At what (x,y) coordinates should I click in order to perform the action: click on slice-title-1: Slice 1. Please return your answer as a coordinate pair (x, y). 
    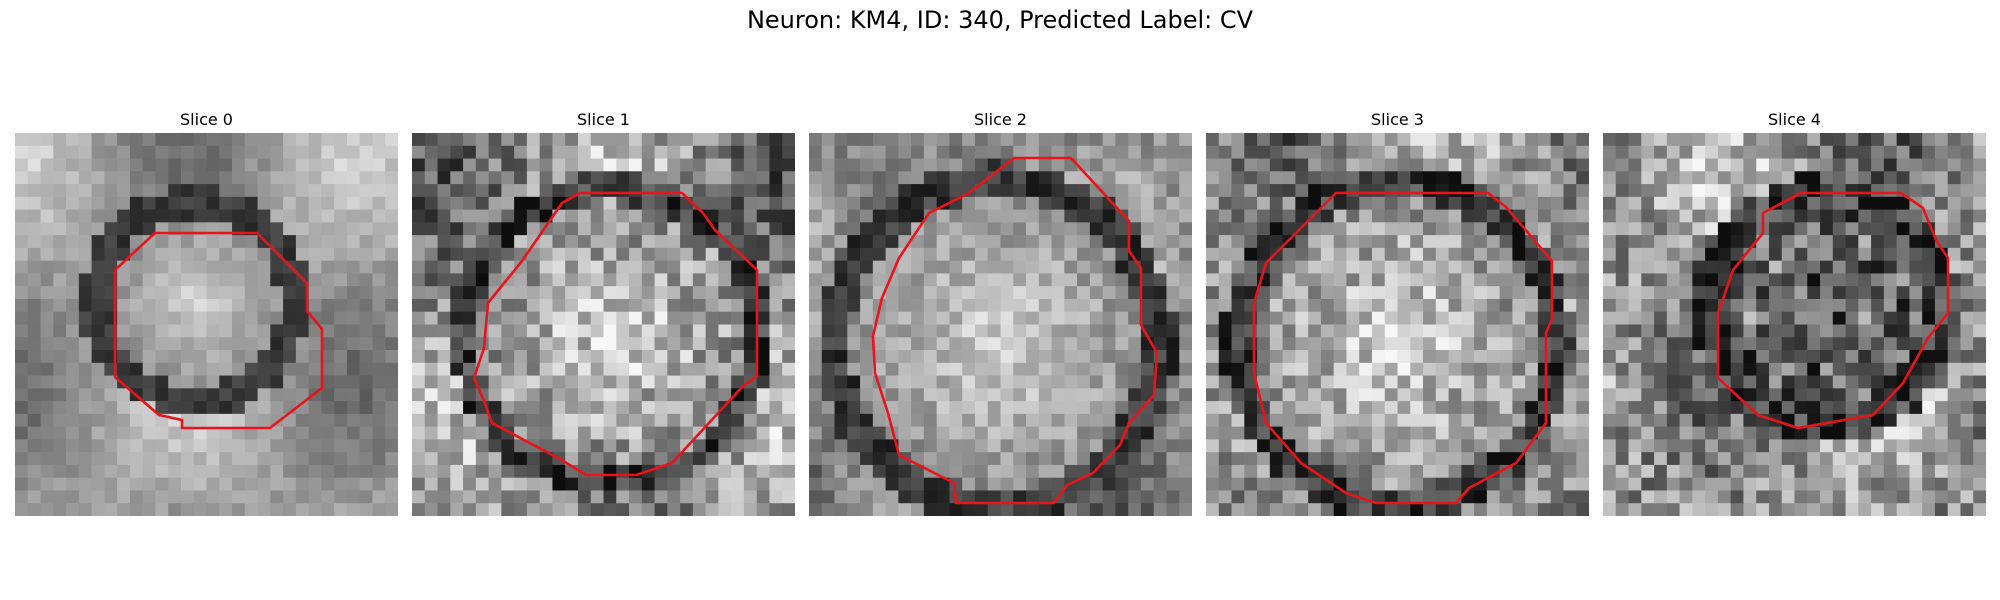
    Looking at the image, I should click on (603, 119).